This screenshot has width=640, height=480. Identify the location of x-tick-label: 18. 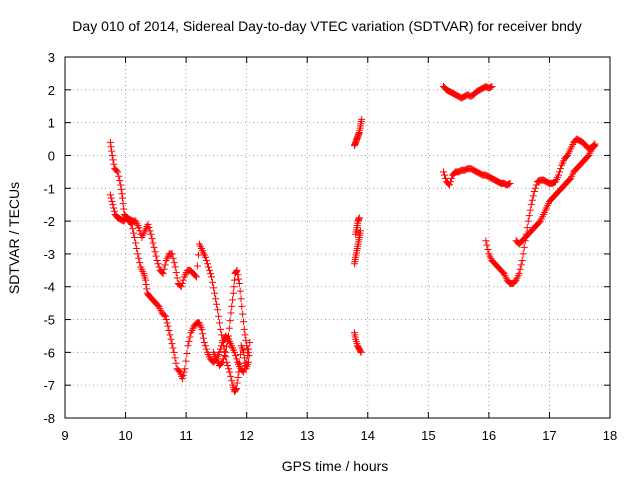
(610, 435).